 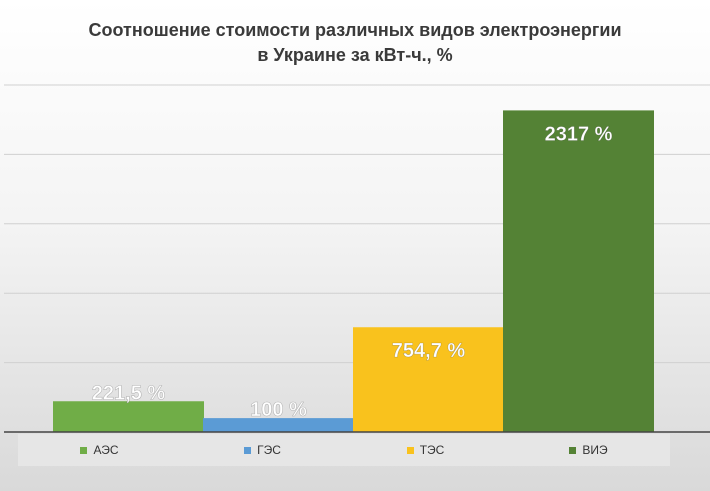 I want to click on data-label: 221,5 %, so click(x=129, y=393).